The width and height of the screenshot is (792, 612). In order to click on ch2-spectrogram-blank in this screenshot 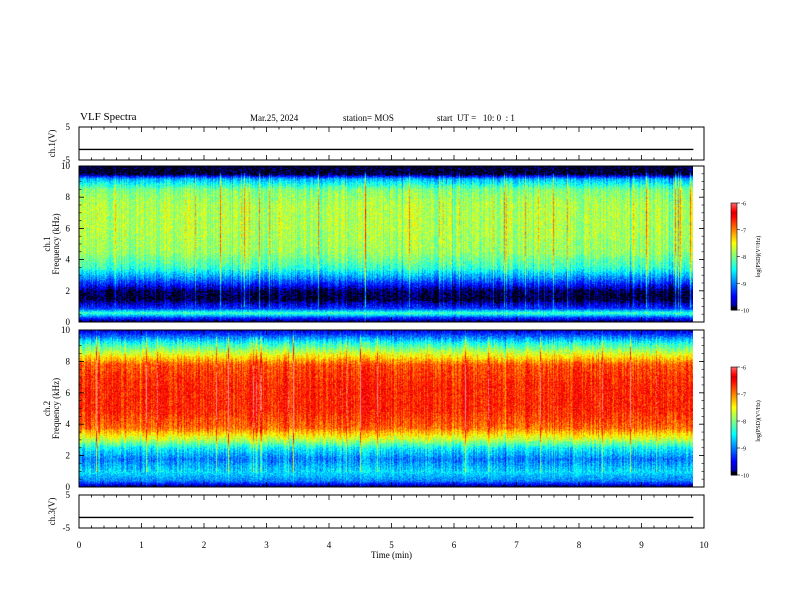, I will do `click(698, 408)`.